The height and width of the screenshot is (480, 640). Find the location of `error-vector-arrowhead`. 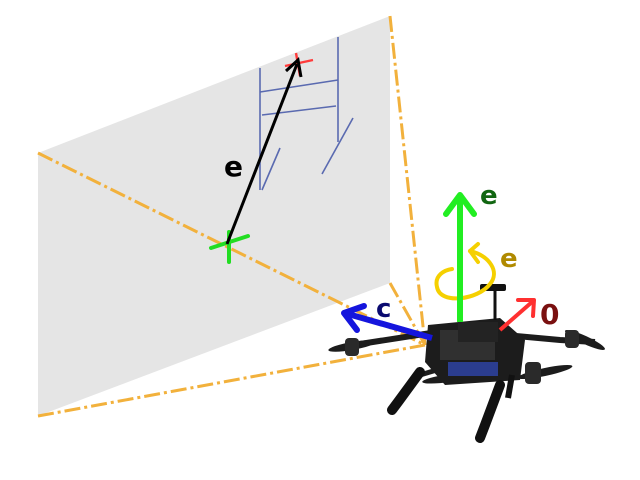

error-vector-arrowhead is located at coordinates (293, 67).